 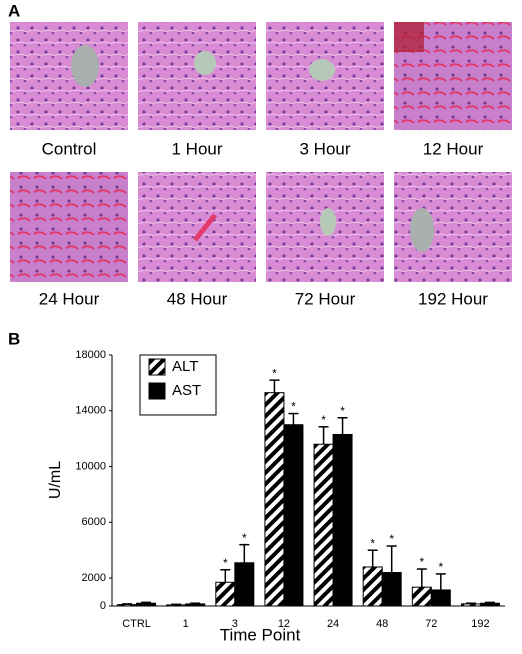 I want to click on x-tick-label: 192, so click(x=480, y=624).